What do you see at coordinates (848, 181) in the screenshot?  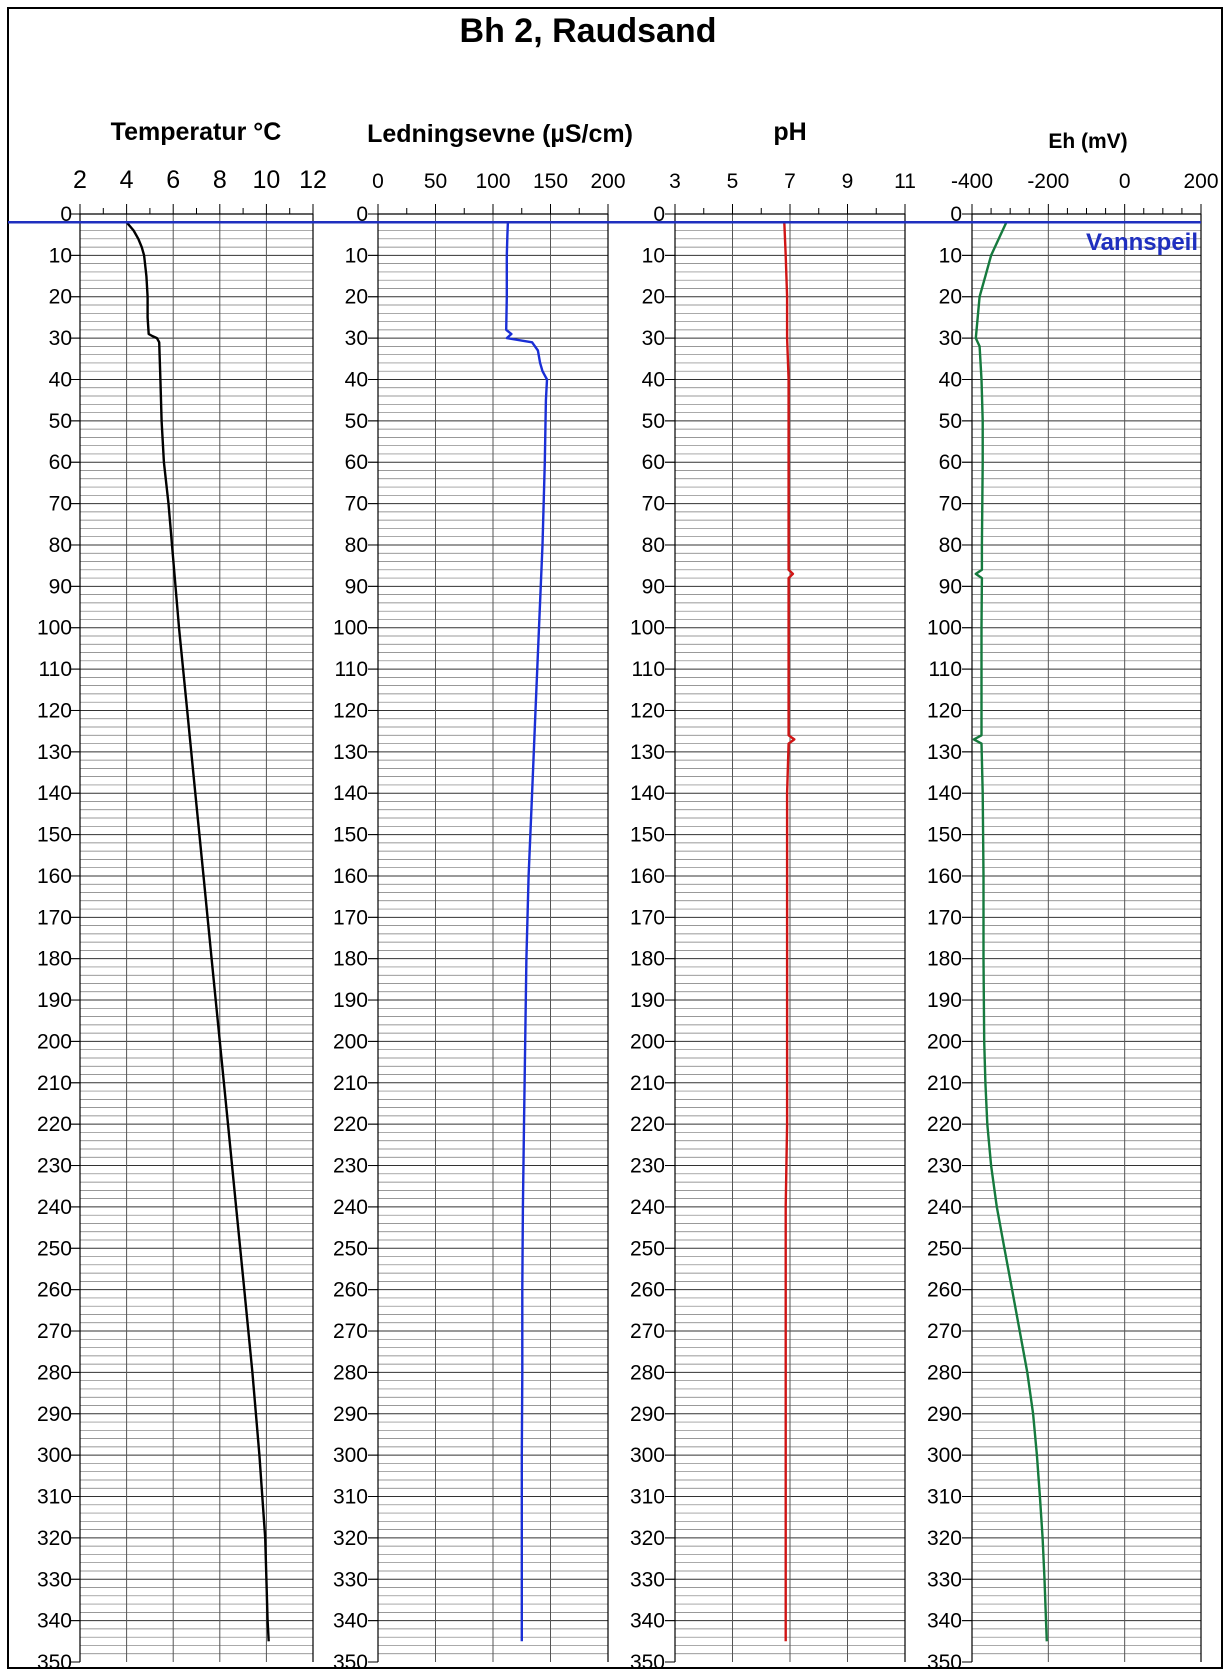 I see `x-tick-label: 9` at bounding box center [848, 181].